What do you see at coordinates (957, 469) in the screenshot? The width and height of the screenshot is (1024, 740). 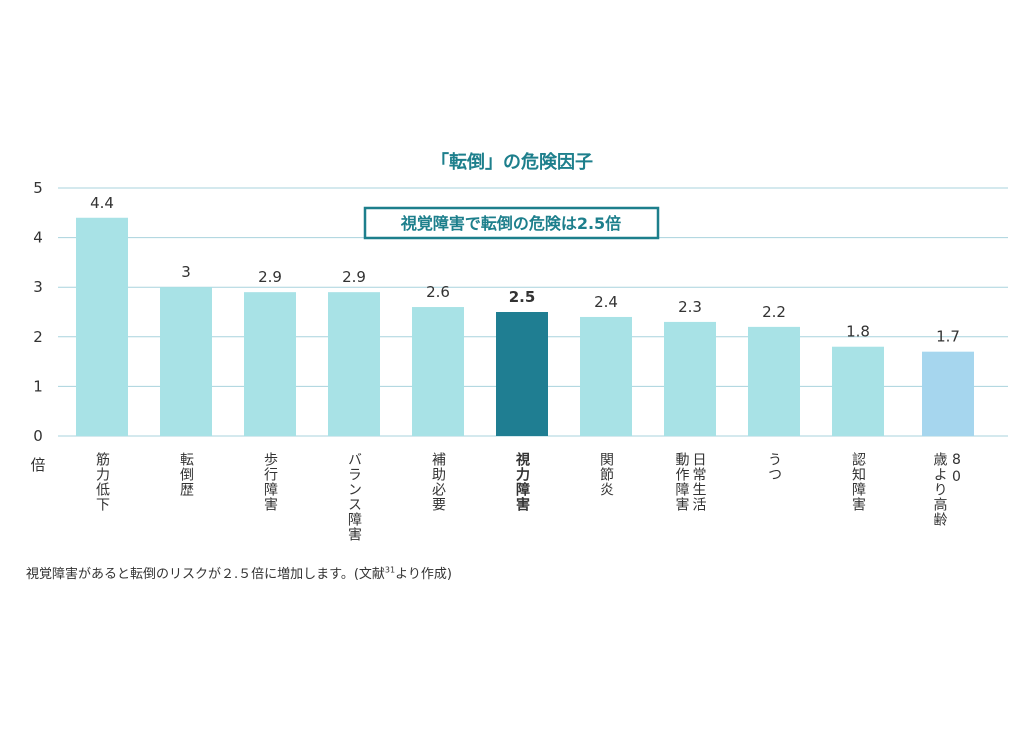 I see `category-label: 80` at bounding box center [957, 469].